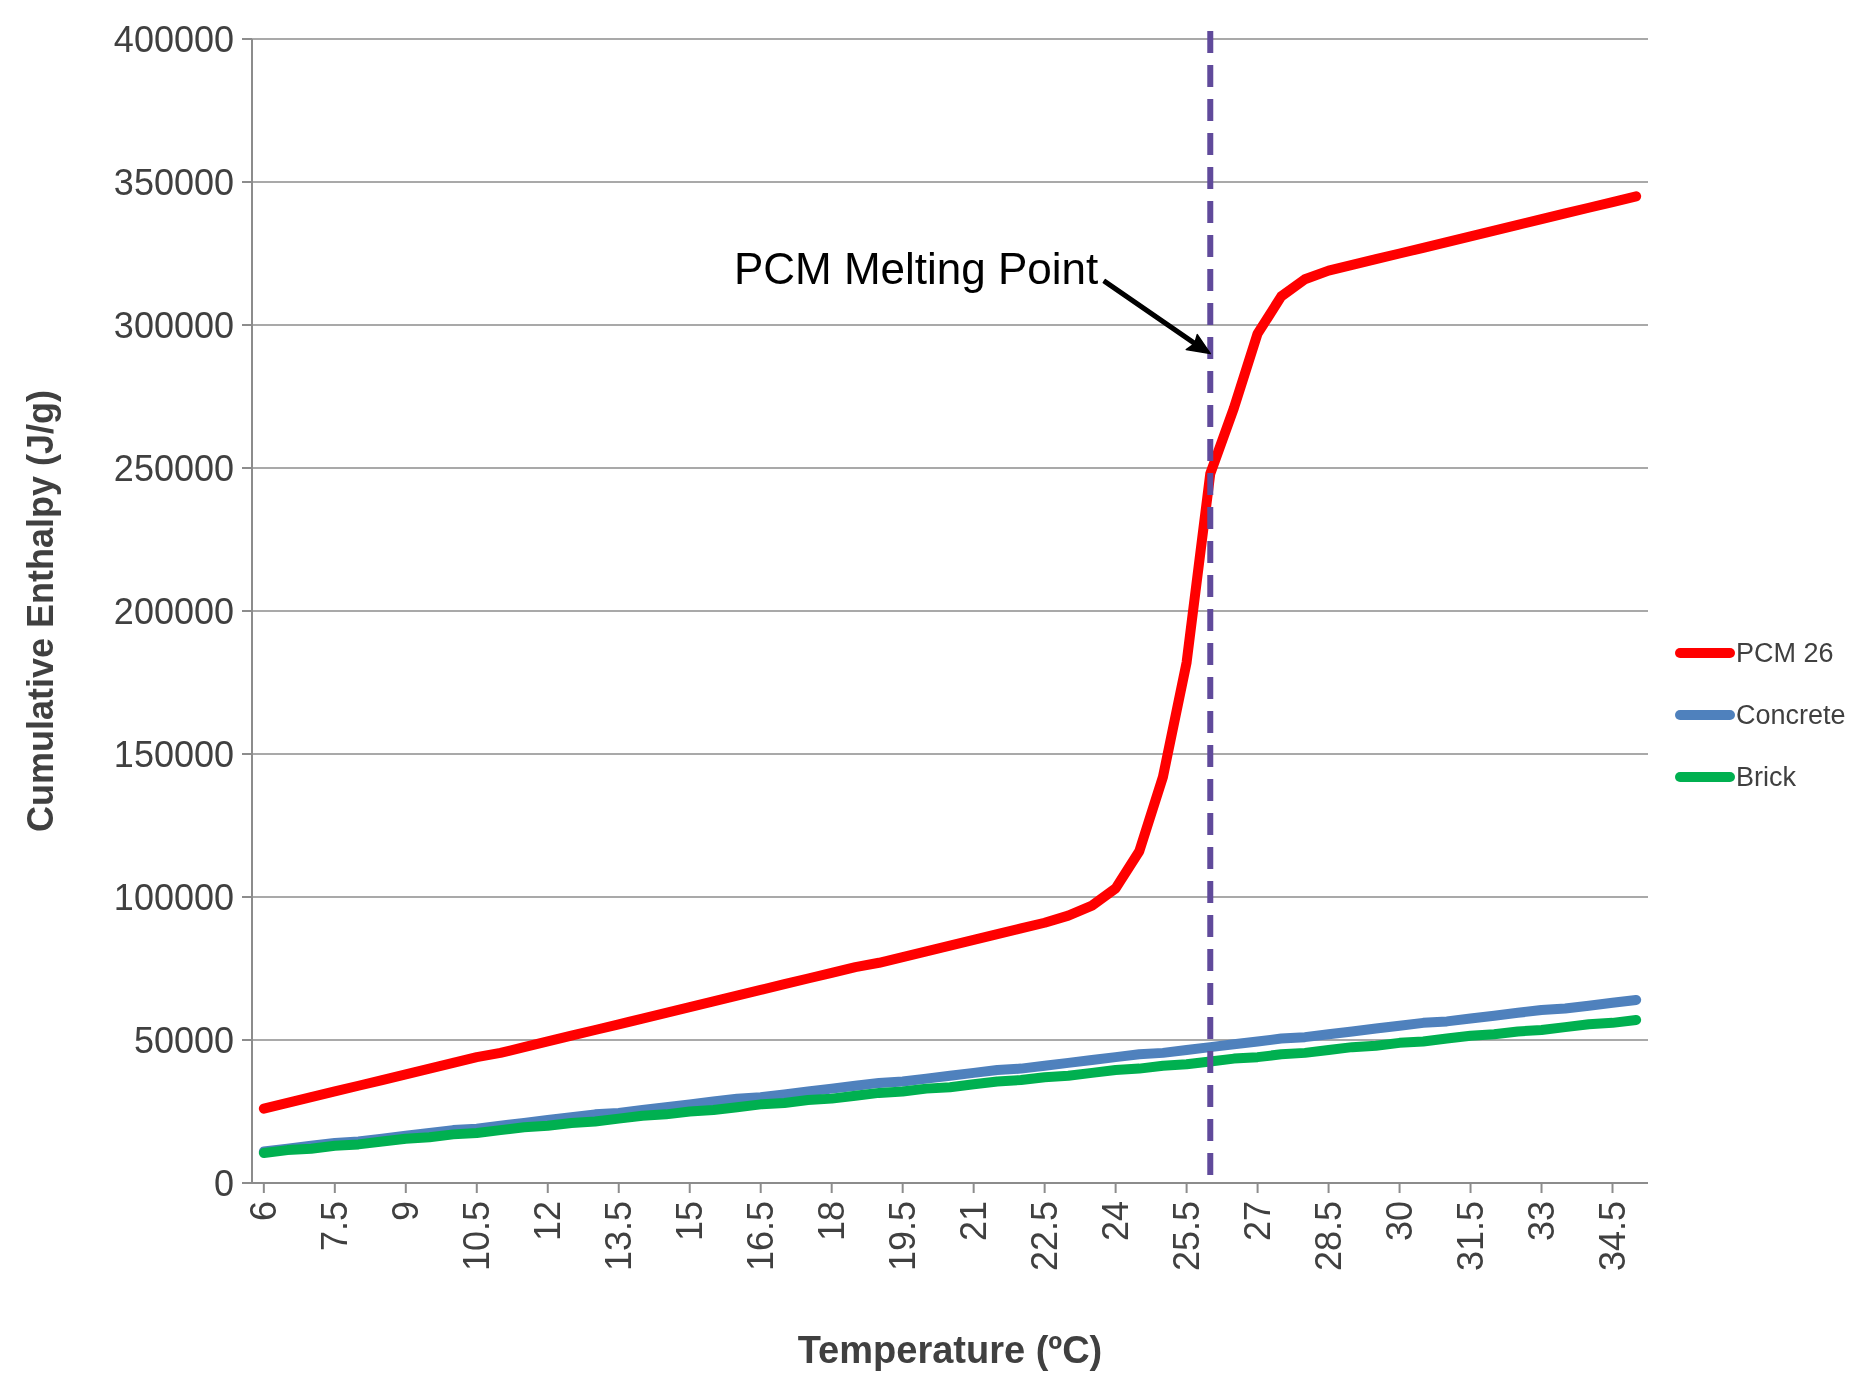 This screenshot has height=1383, width=1870. What do you see at coordinates (916, 268) in the screenshot?
I see `annotation: PCM Melting Point` at bounding box center [916, 268].